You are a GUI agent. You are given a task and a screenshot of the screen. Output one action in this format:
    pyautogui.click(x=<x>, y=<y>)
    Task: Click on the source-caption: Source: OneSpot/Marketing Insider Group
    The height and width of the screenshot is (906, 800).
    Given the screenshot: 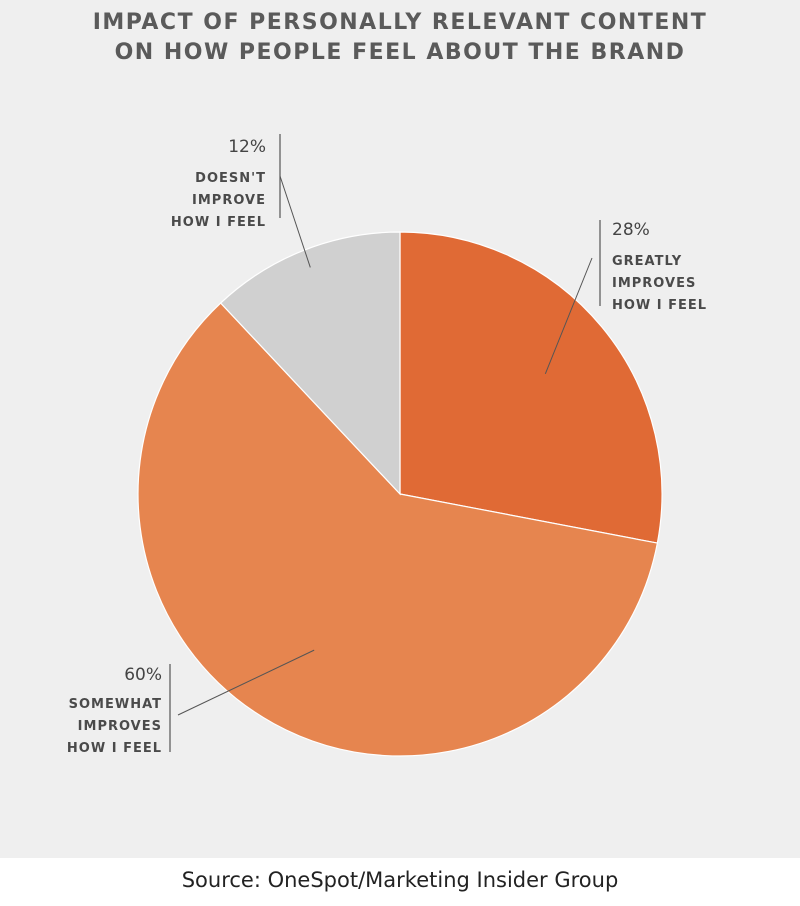 What is the action you would take?
    pyautogui.click(x=400, y=880)
    